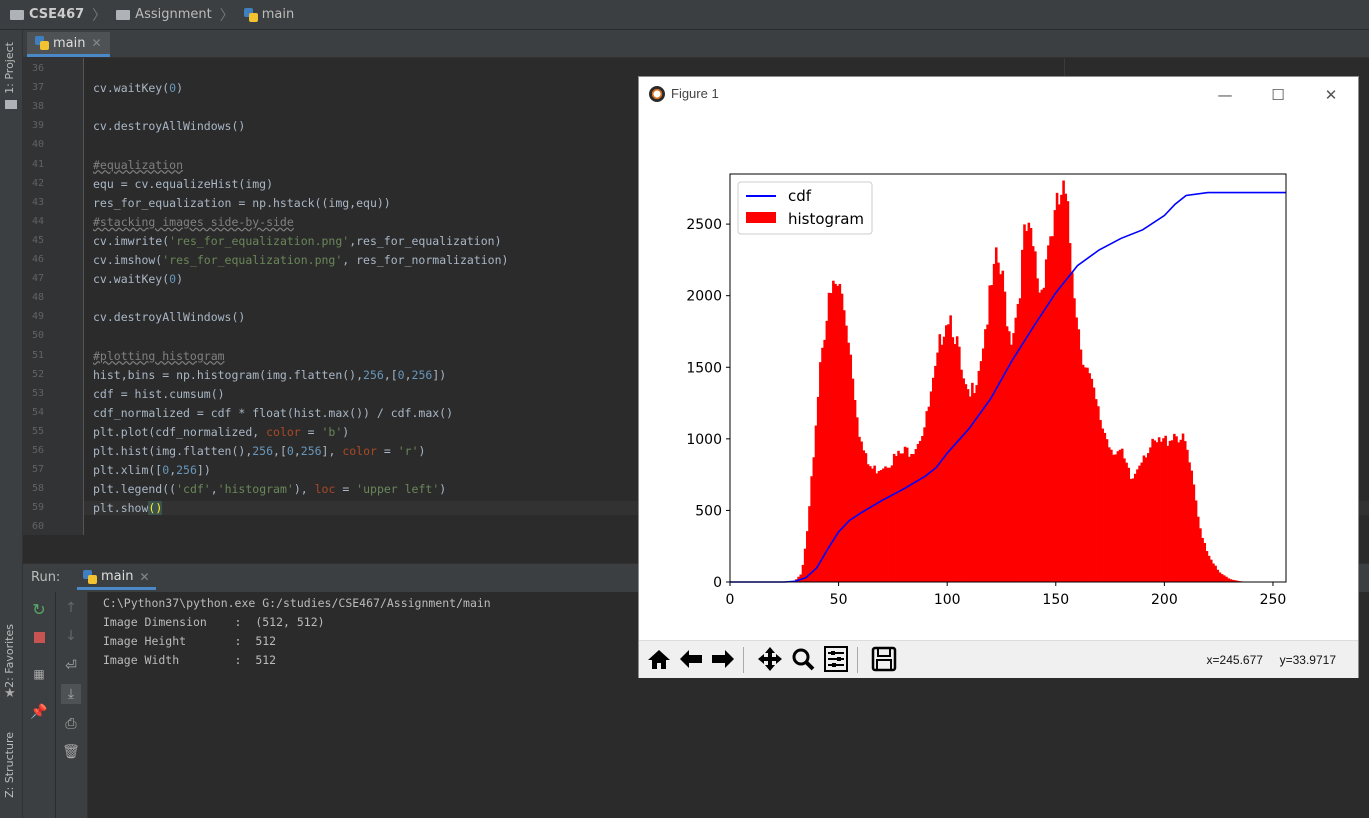 Image resolution: width=1369 pixels, height=818 pixels. What do you see at coordinates (71, 636) in the screenshot?
I see `down-arrow-icon: ↓` at bounding box center [71, 636].